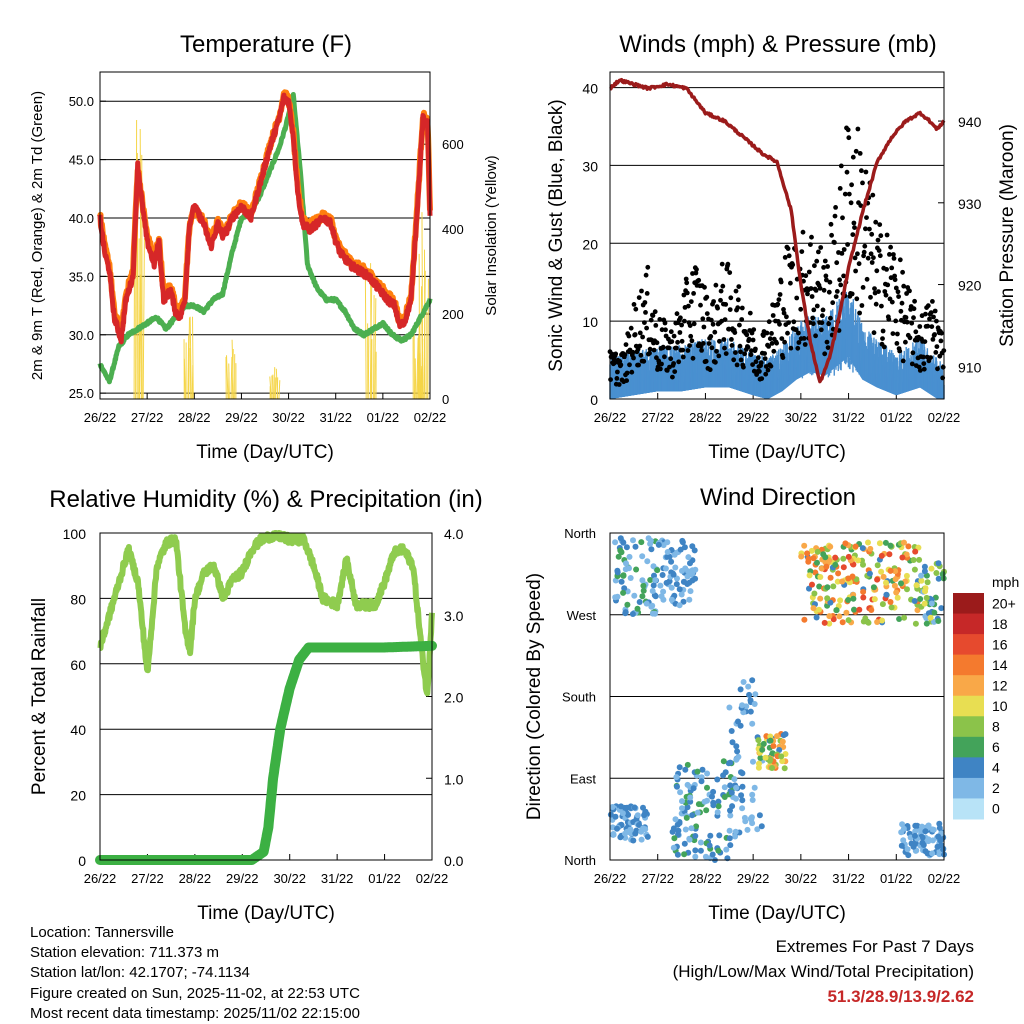 This screenshot has height=1024, width=1024. I want to click on extremes-title: Extremes For Past 7 Days, so click(874, 946).